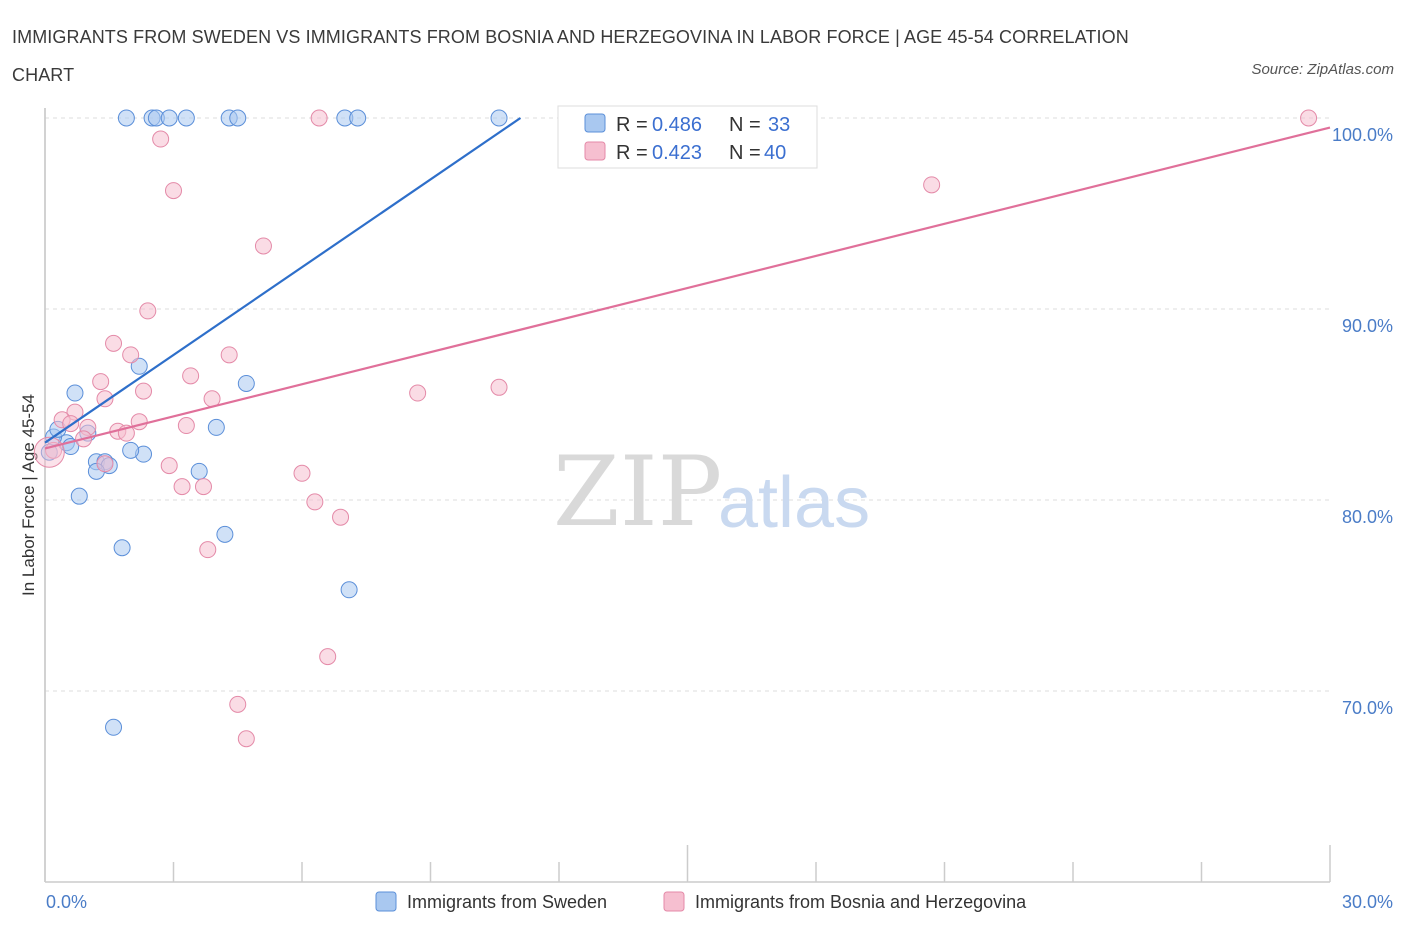 The image size is (1406, 930). Describe the element at coordinates (677, 153) in the screenshot. I see `legend-r-value-bosnia: 0.423` at that location.